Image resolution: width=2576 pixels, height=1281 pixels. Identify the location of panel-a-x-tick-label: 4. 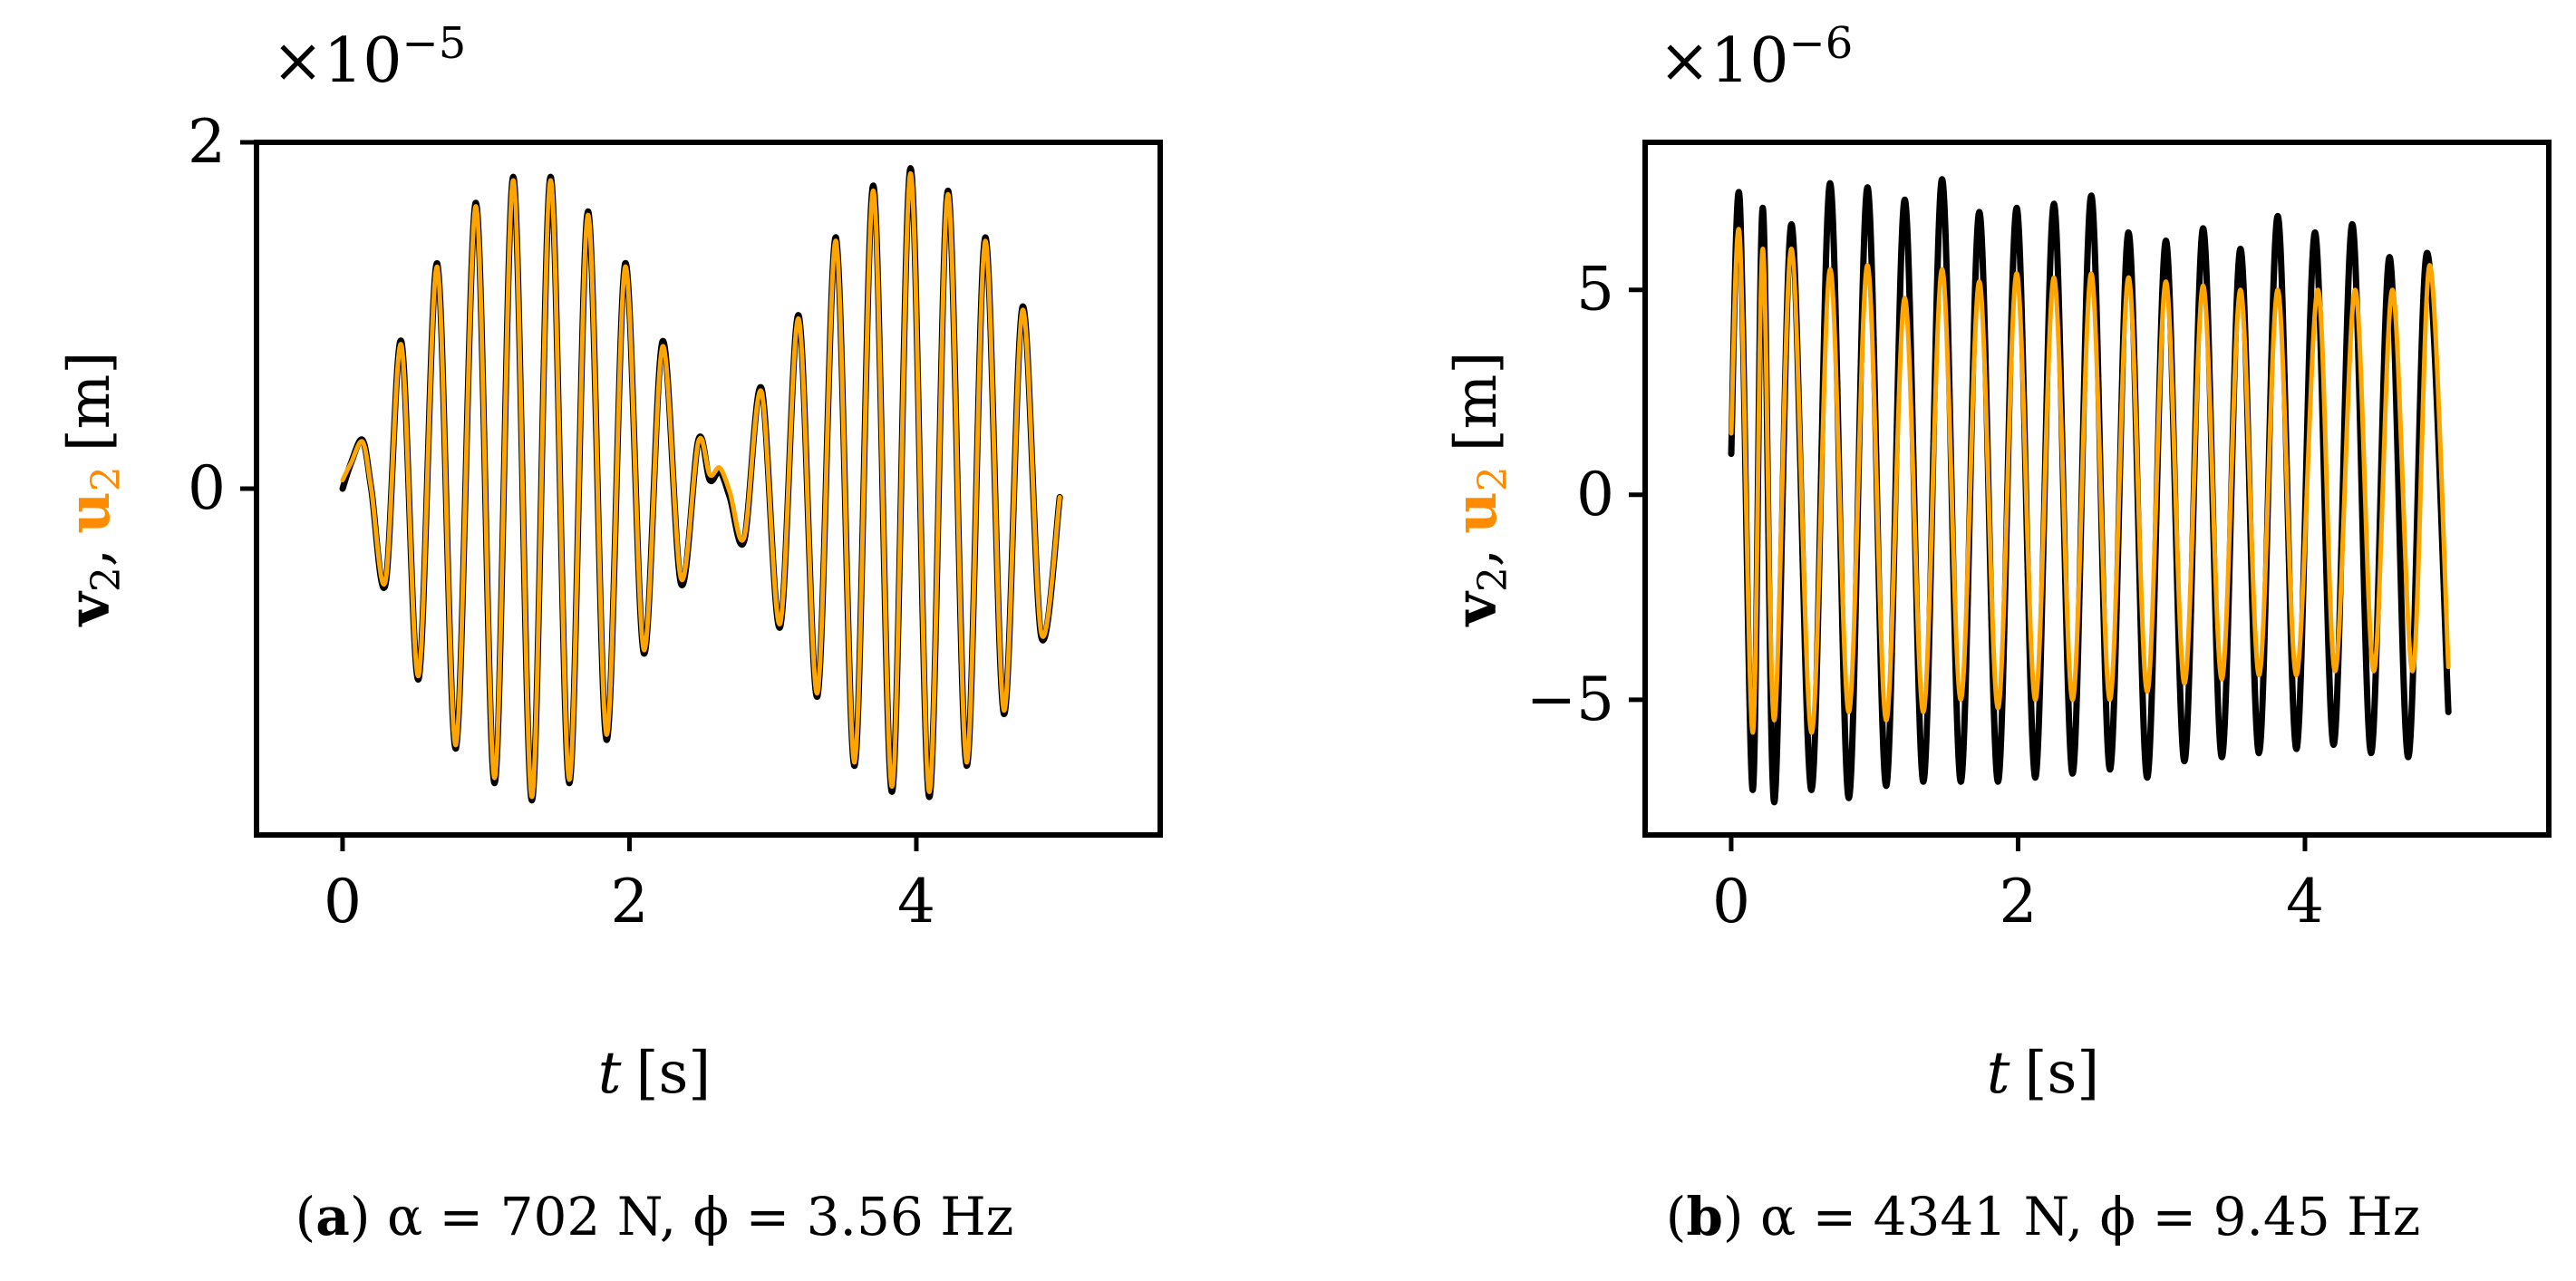
(916, 901).